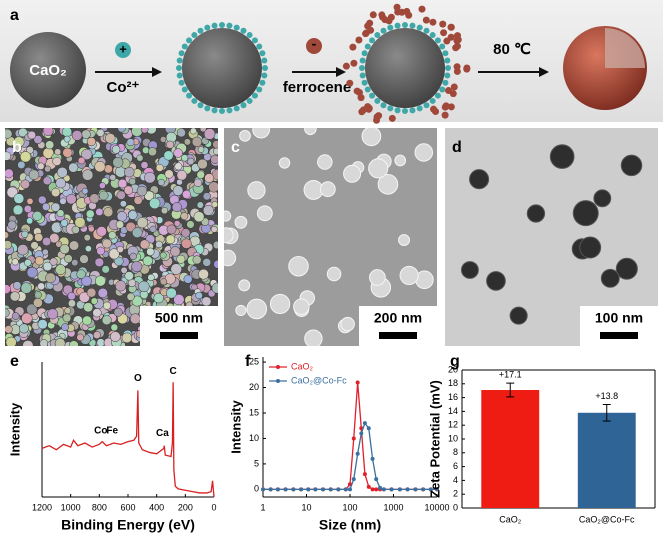 The width and height of the screenshot is (663, 537). What do you see at coordinates (123, 48) in the screenshot?
I see `ion-sign: +` at bounding box center [123, 48].